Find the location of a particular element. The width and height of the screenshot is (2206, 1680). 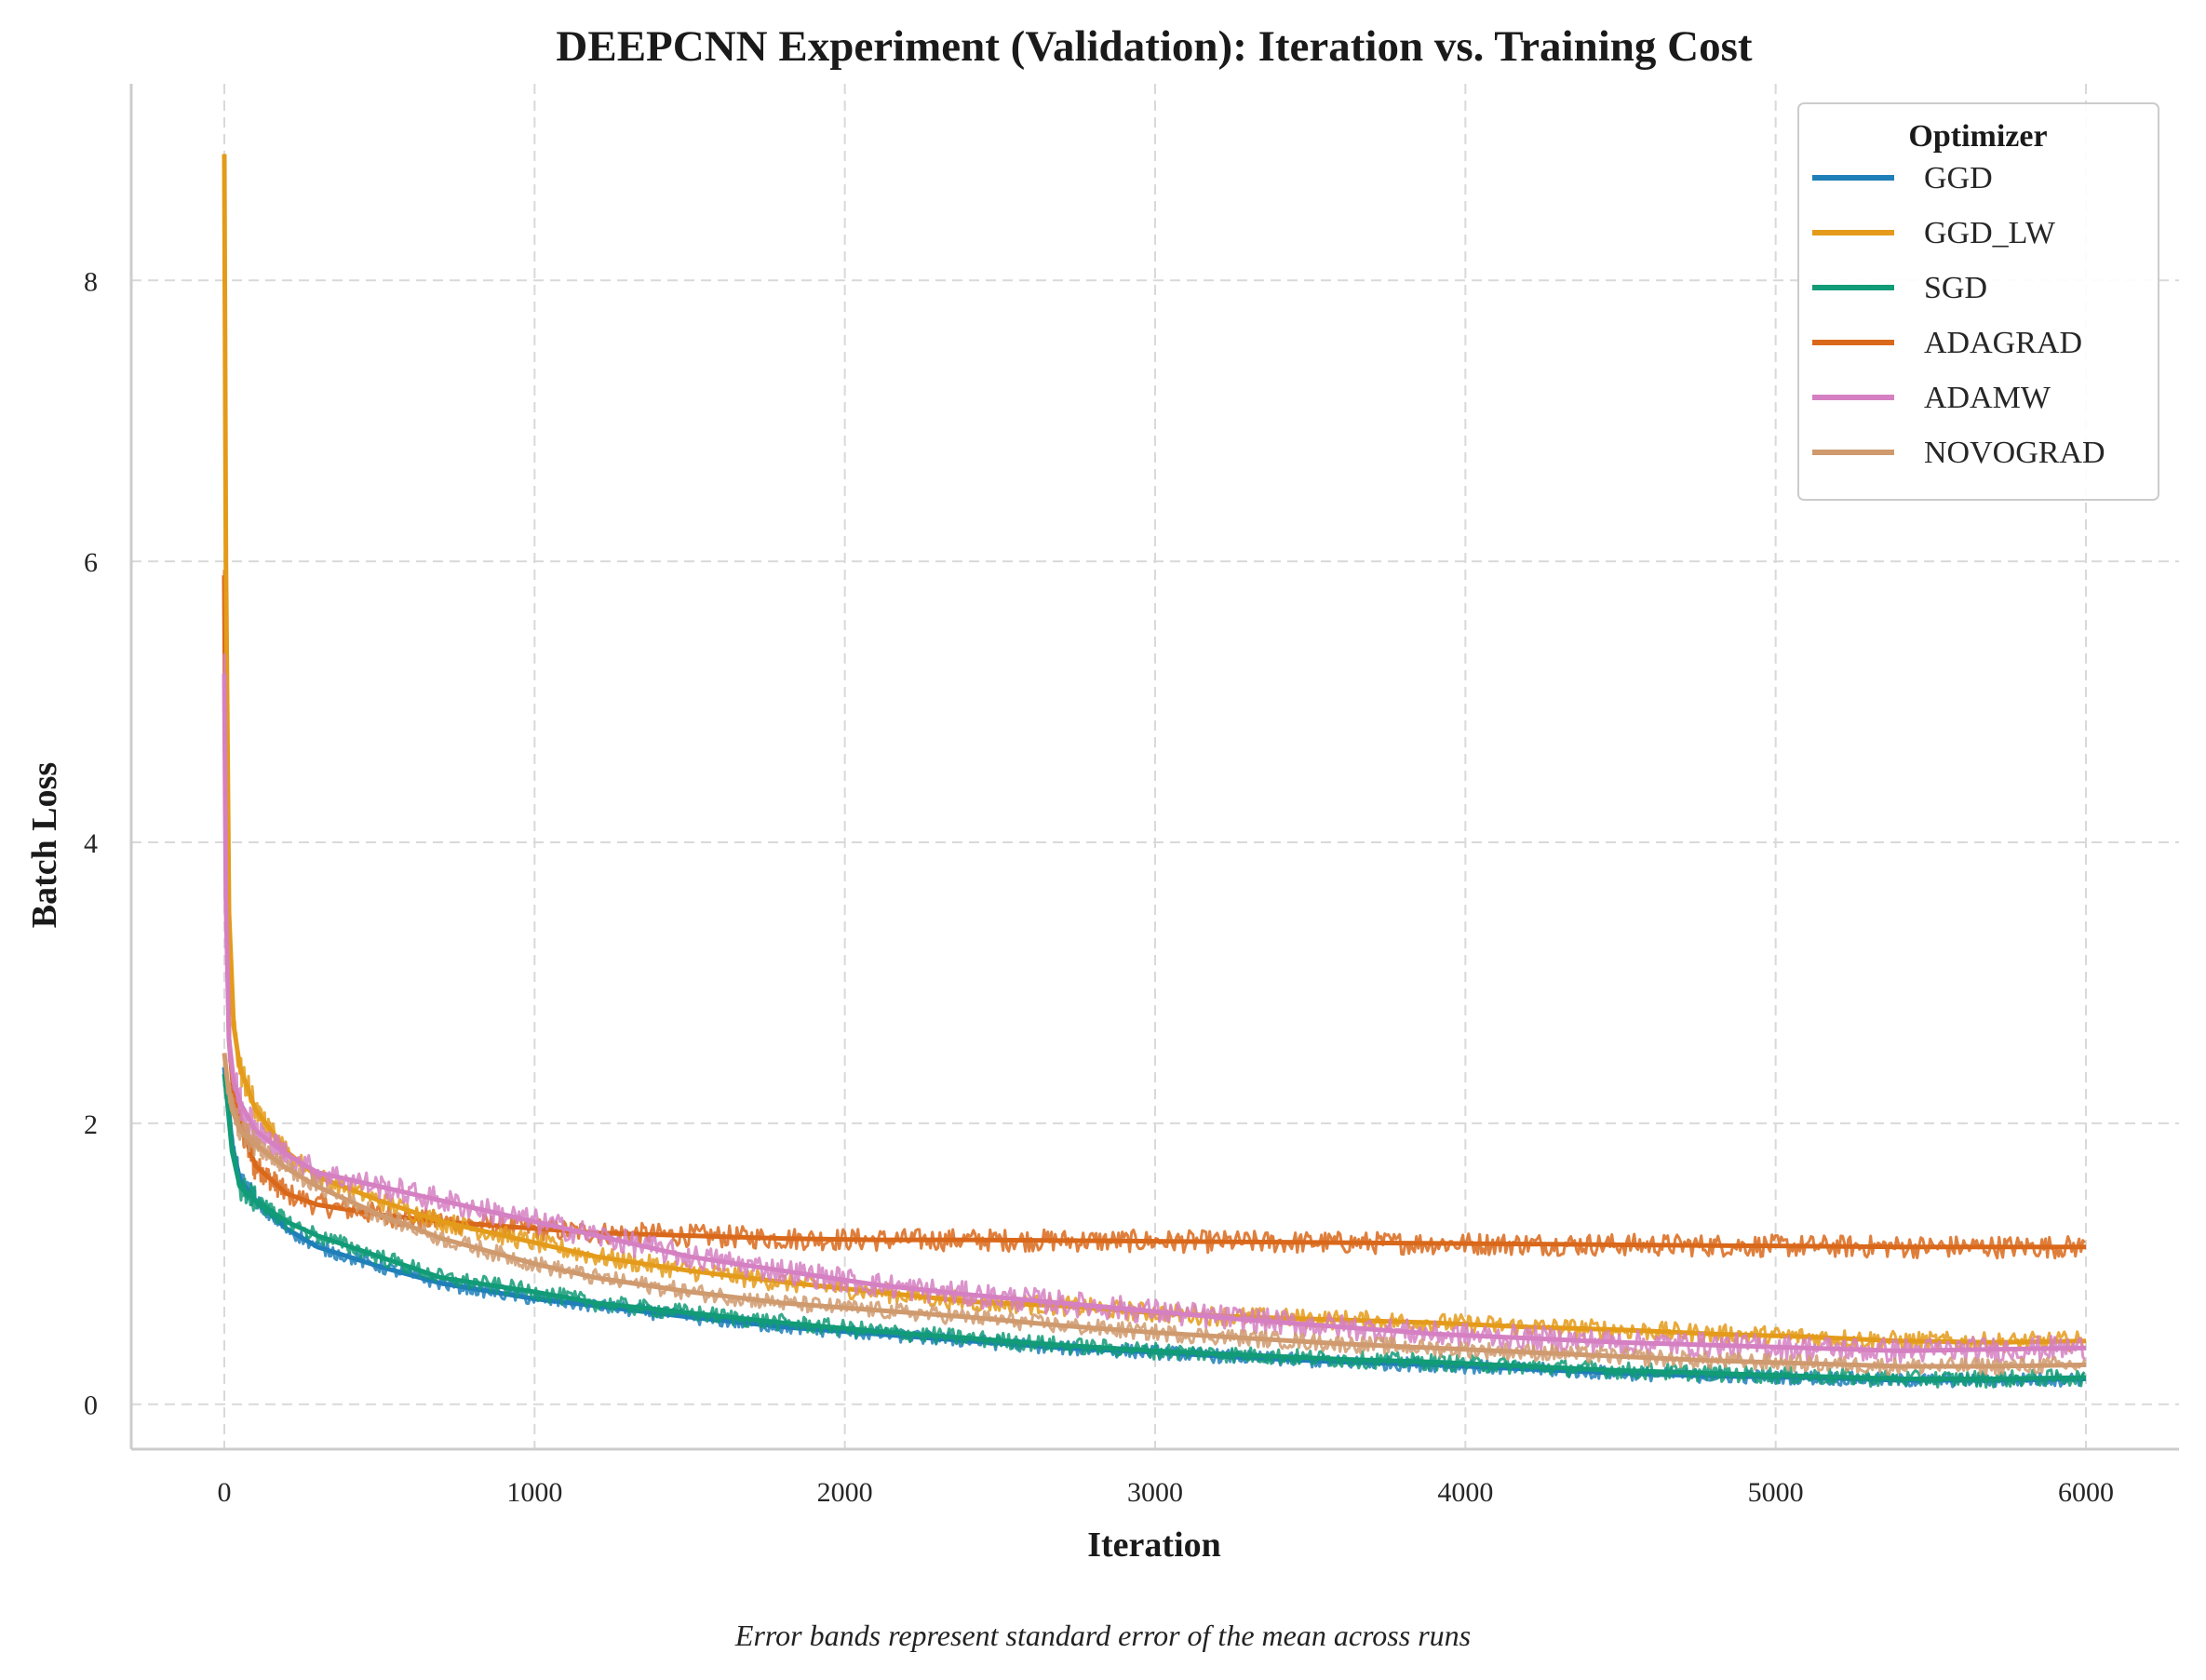

x-tick-label: 5000 is located at coordinates (1776, 1492).